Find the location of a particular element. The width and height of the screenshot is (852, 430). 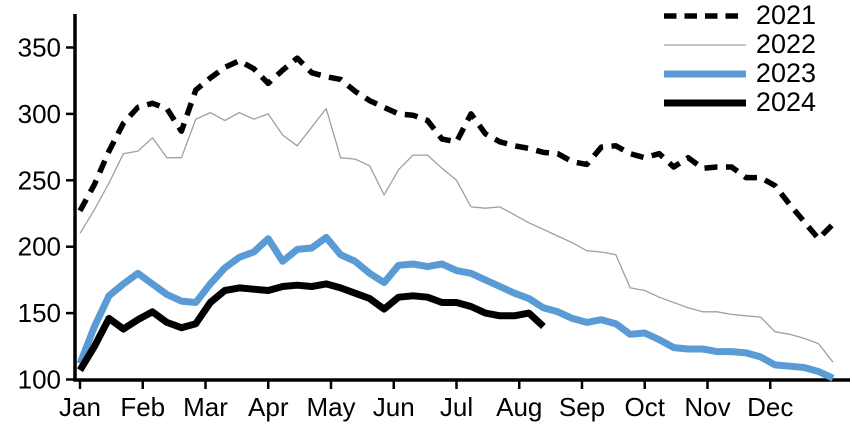

legend-item-2022: 2022 is located at coordinates (739, 44).